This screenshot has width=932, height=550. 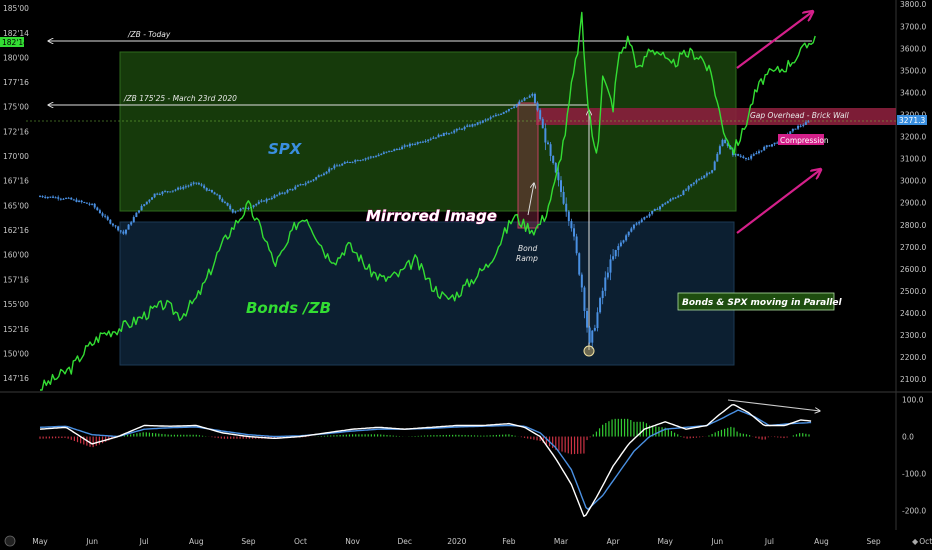 I want to click on magenta-arrow-top, so click(x=774, y=40).